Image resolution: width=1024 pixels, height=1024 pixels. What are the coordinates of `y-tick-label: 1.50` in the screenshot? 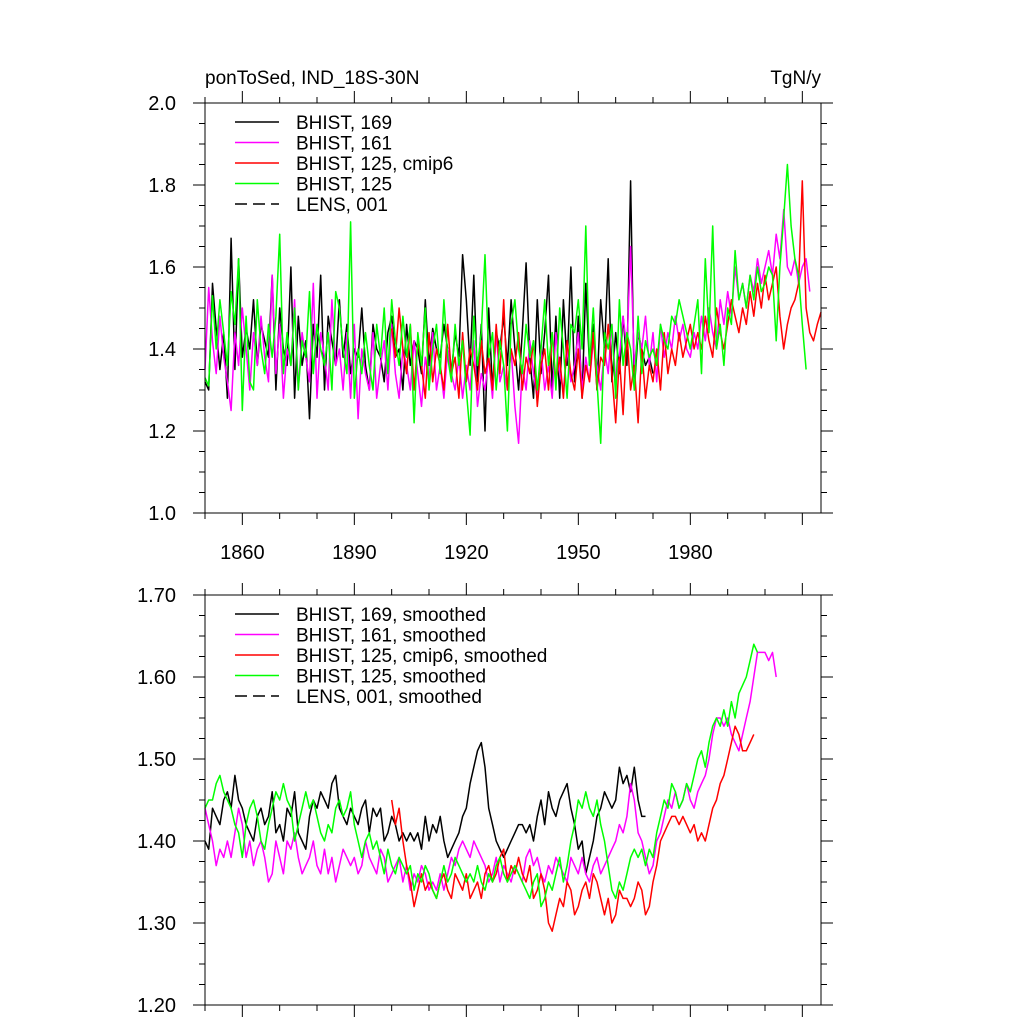 It's located at (156, 760).